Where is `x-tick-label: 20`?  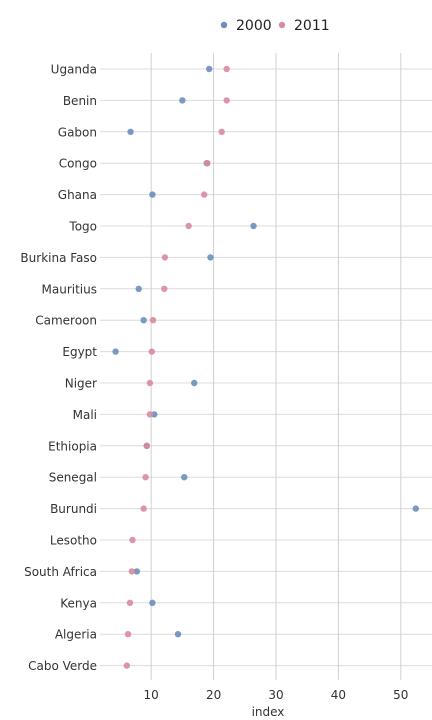
x-tick-label: 20 is located at coordinates (213, 695).